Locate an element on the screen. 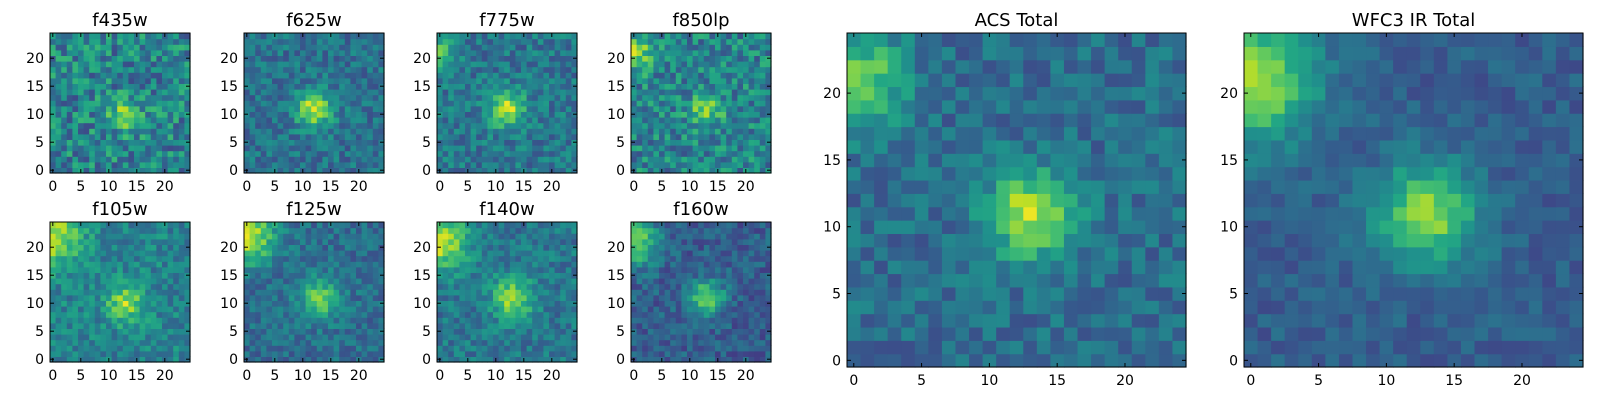 This screenshot has height=400, width=1600. panel-title: f435w is located at coordinates (119, 20).